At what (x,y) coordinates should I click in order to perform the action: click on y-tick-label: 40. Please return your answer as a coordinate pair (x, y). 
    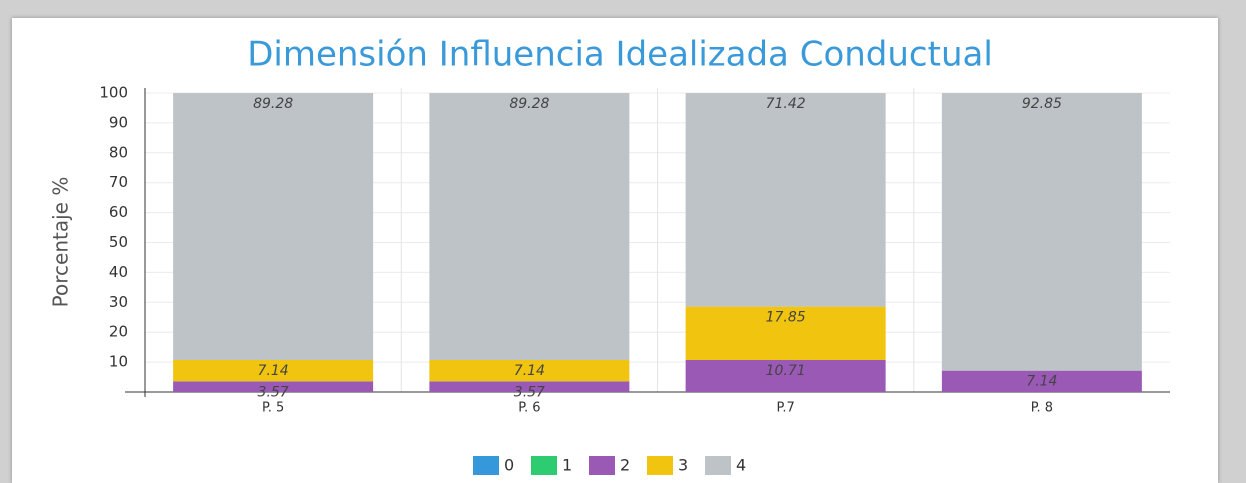
    Looking at the image, I should click on (118, 272).